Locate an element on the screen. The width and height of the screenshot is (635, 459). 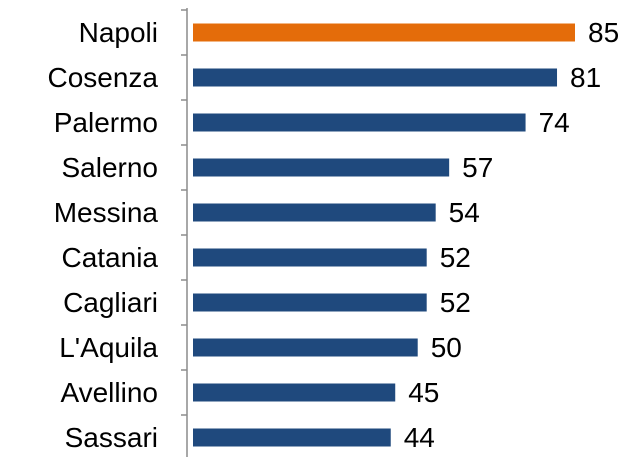
value-label: 57 is located at coordinates (477, 167).